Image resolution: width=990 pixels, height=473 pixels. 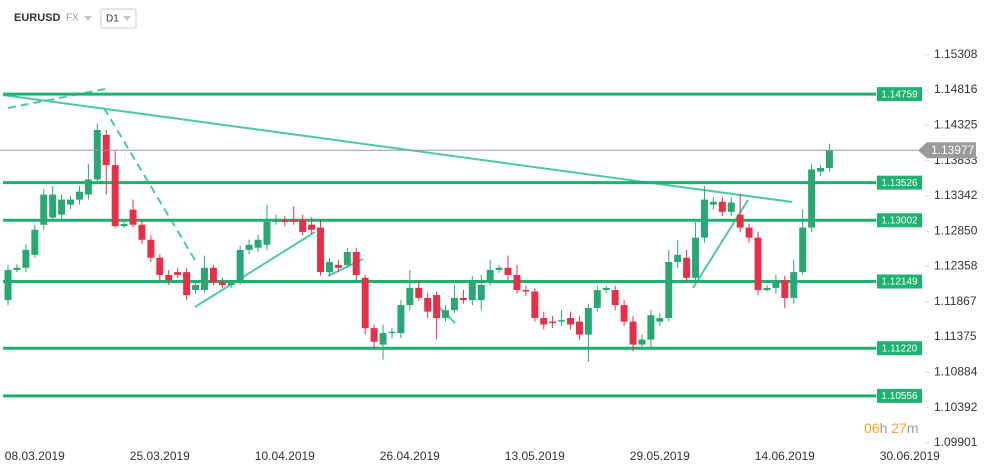 What do you see at coordinates (956, 442) in the screenshot?
I see `y-tick-label: 1.09901` at bounding box center [956, 442].